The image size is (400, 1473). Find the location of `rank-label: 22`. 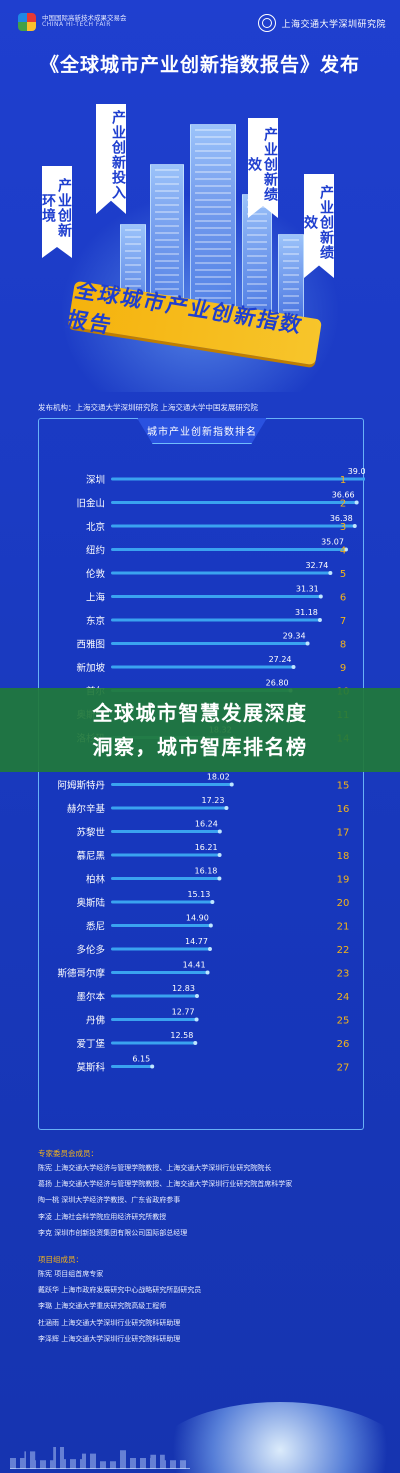

rank-label: 22 is located at coordinates (343, 950).